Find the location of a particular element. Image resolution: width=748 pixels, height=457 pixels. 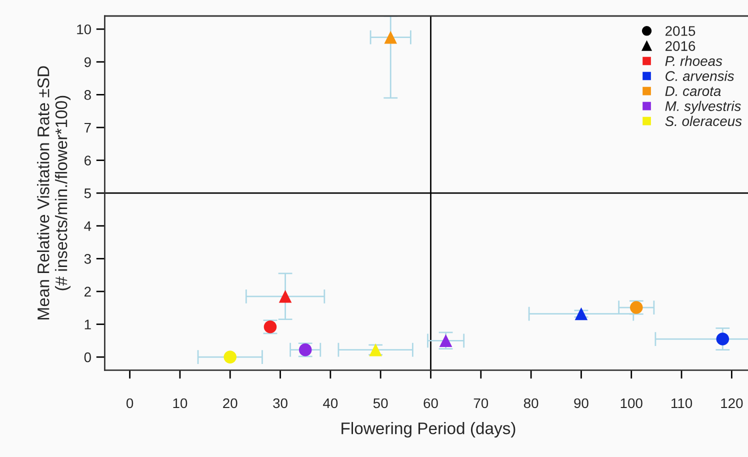

y-tick-label: 5 is located at coordinates (87, 193).